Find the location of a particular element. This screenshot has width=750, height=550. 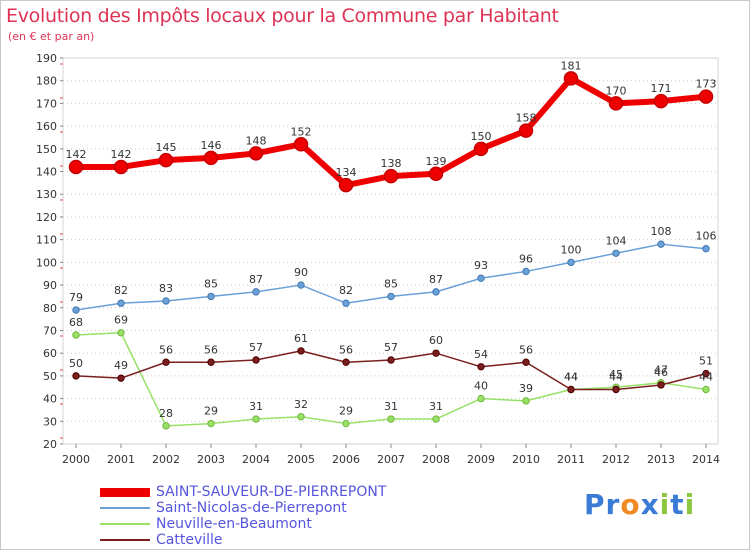

y-tick-label: 50 is located at coordinates (50, 376).